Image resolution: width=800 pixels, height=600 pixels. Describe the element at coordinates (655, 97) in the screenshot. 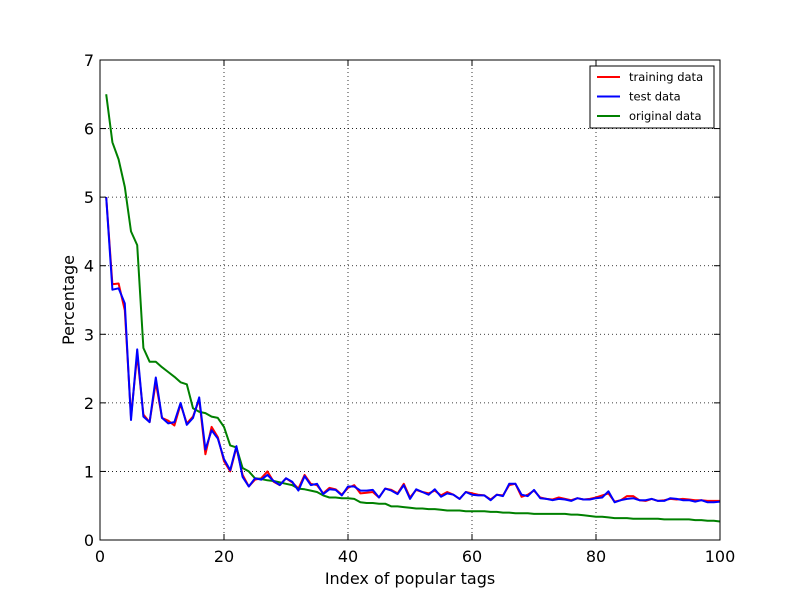

I see `legend-label: test data` at that location.